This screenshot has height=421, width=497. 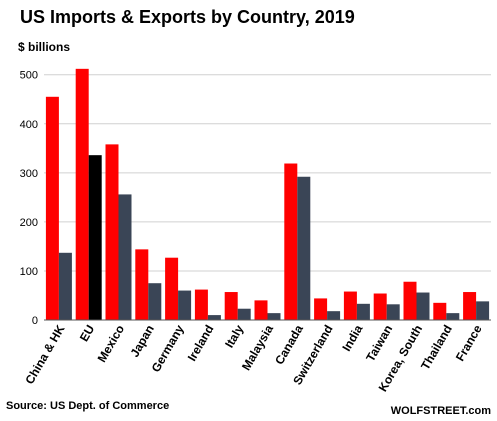 What do you see at coordinates (44, 47) in the screenshot?
I see `y-axis-unit-label: $ billions` at bounding box center [44, 47].